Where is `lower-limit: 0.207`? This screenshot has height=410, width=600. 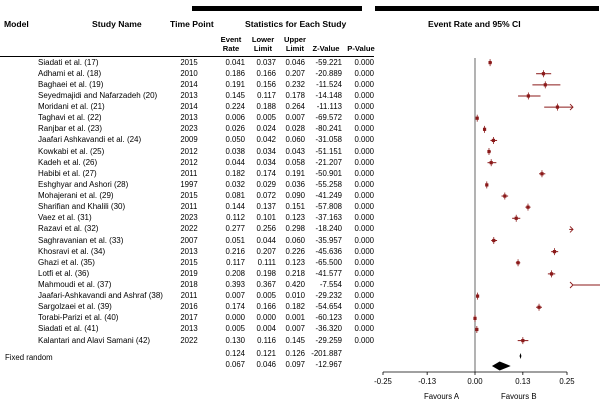
lower-limit: 0.207 is located at coordinates (266, 251).